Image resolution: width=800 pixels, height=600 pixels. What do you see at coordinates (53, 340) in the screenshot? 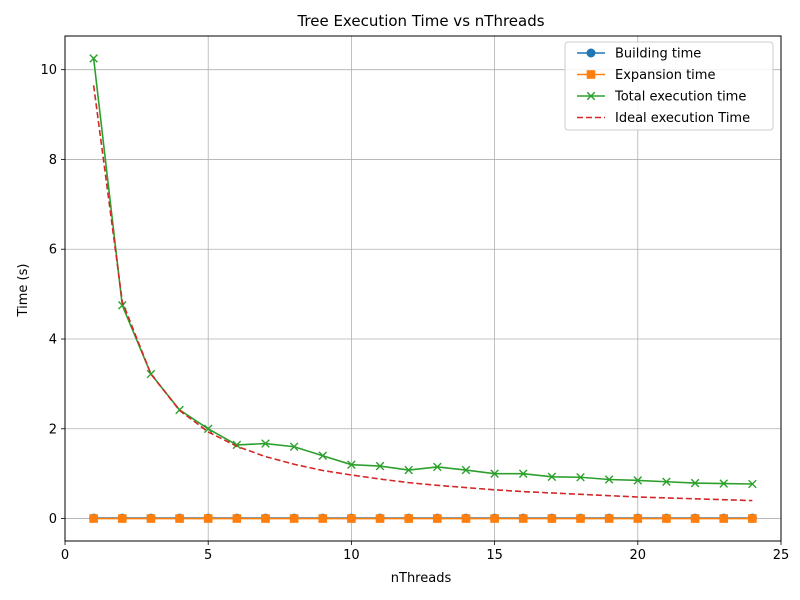
I see `y-tick-label: 4` at bounding box center [53, 340].